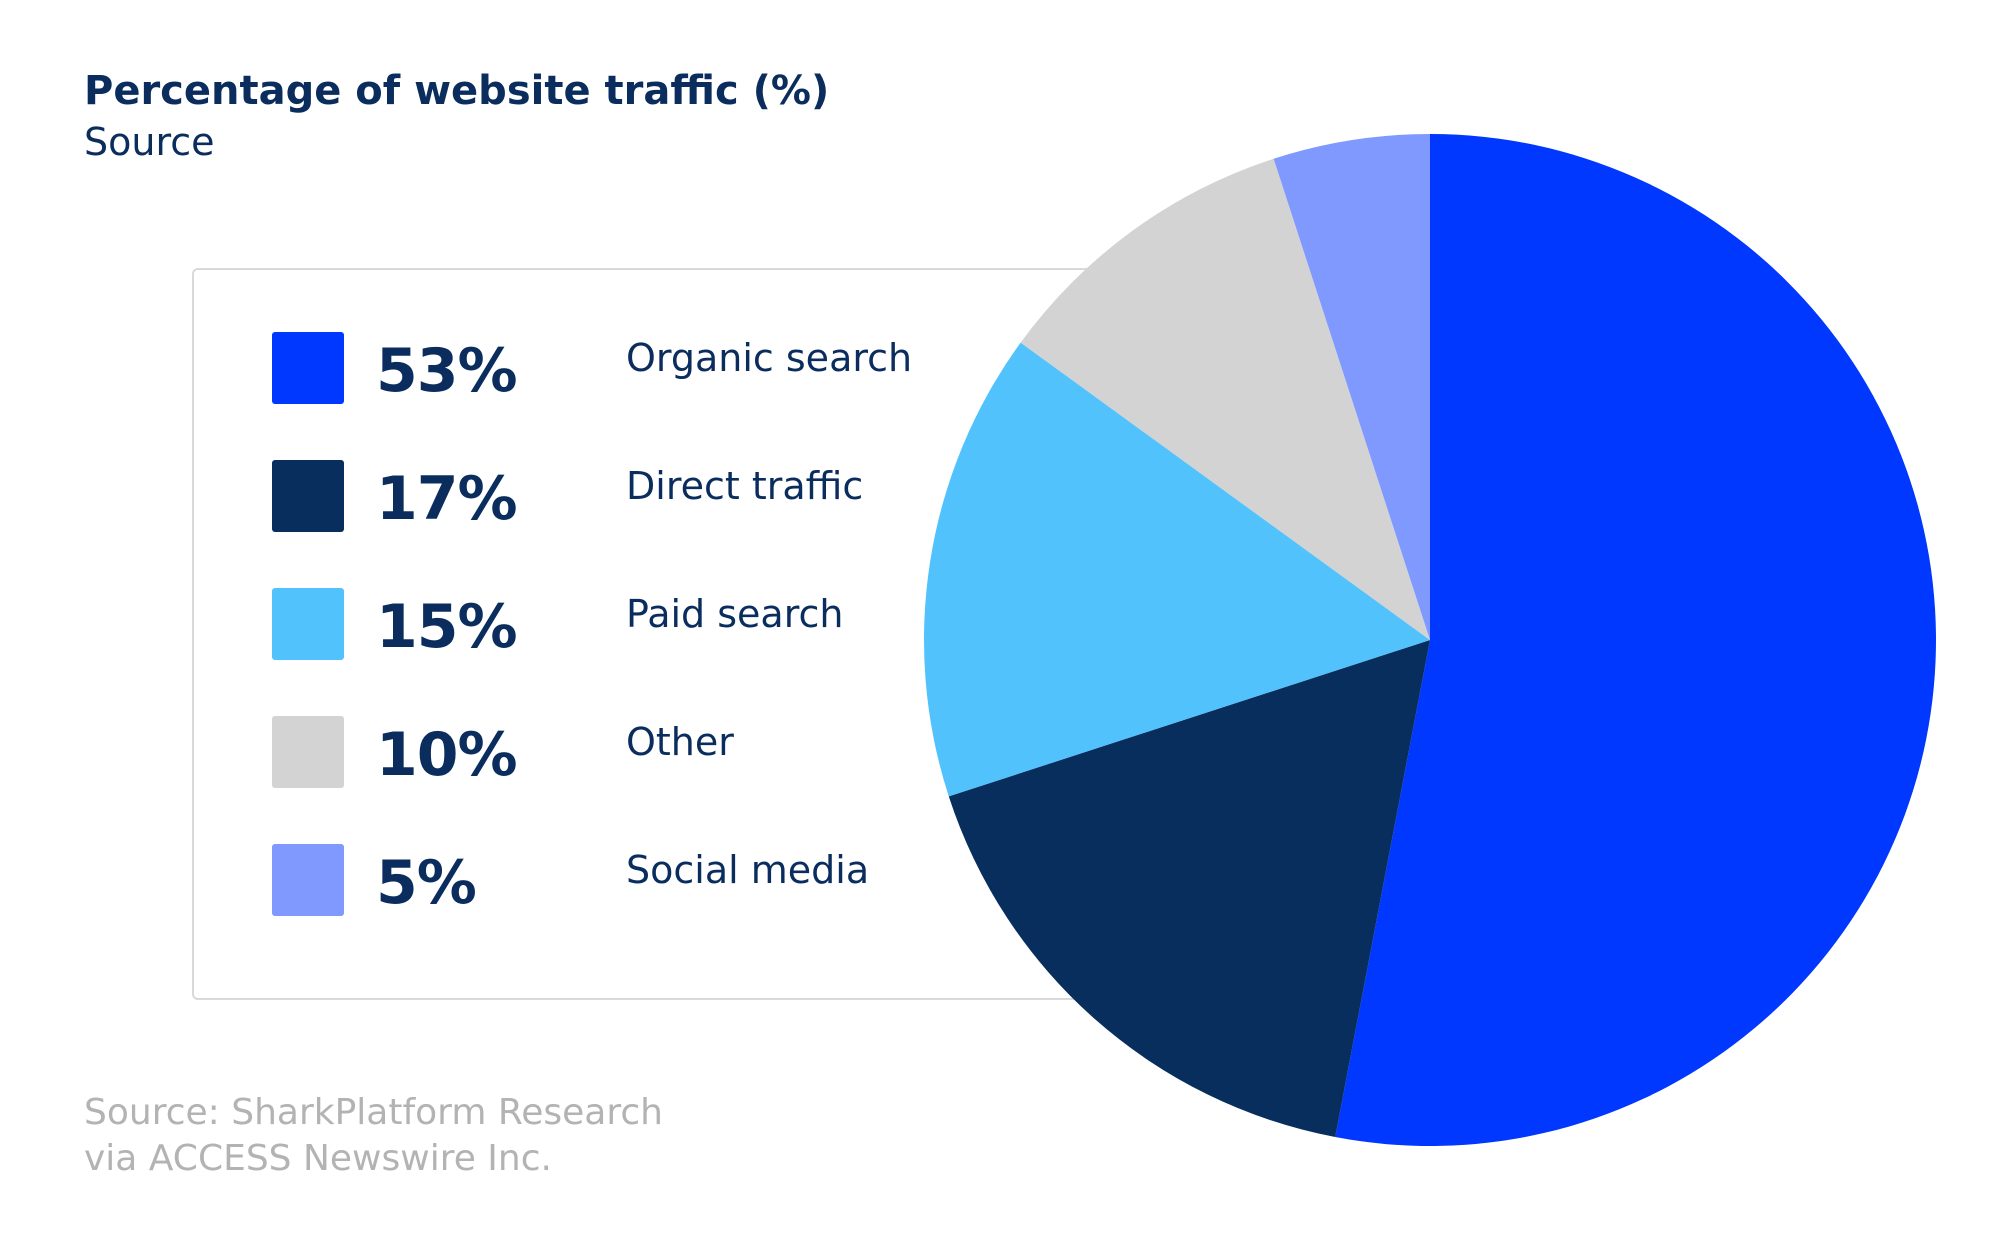 The width and height of the screenshot is (2000, 1250). What do you see at coordinates (426, 883) in the screenshot?
I see `legend-value-social-media: 5%` at bounding box center [426, 883].